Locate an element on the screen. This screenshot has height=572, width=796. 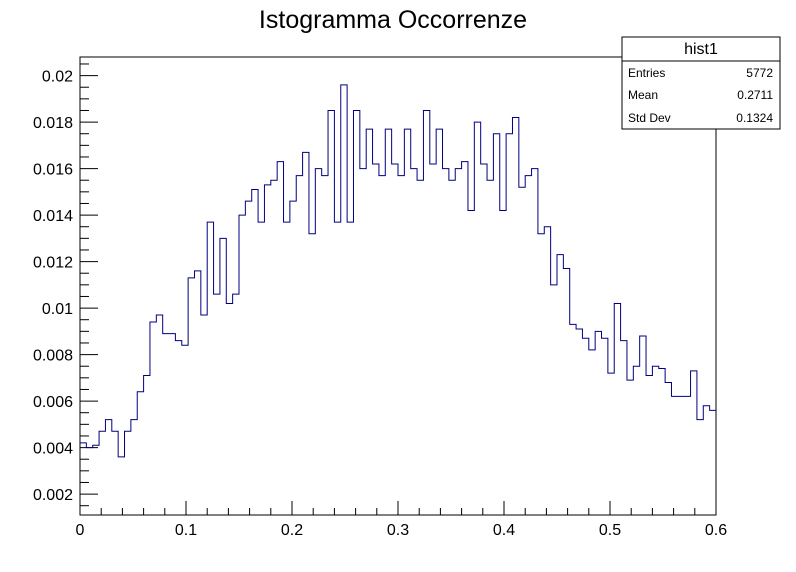
y-tick-label: 0.002 is located at coordinates (53, 495).